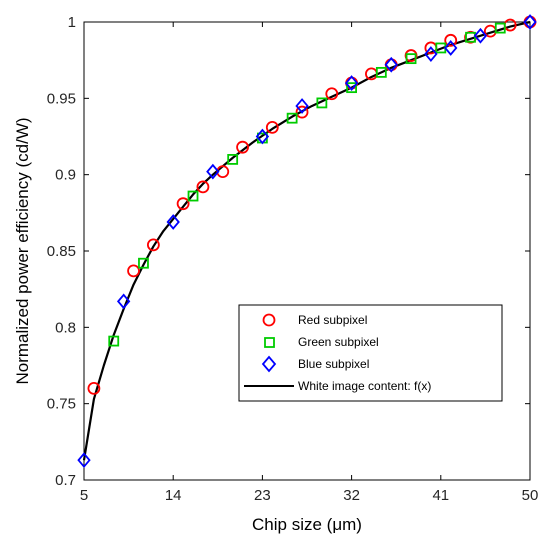 Image resolution: width=550 pixels, height=549 pixels. I want to click on x-axis-label: Chip size (μm), so click(307, 524).